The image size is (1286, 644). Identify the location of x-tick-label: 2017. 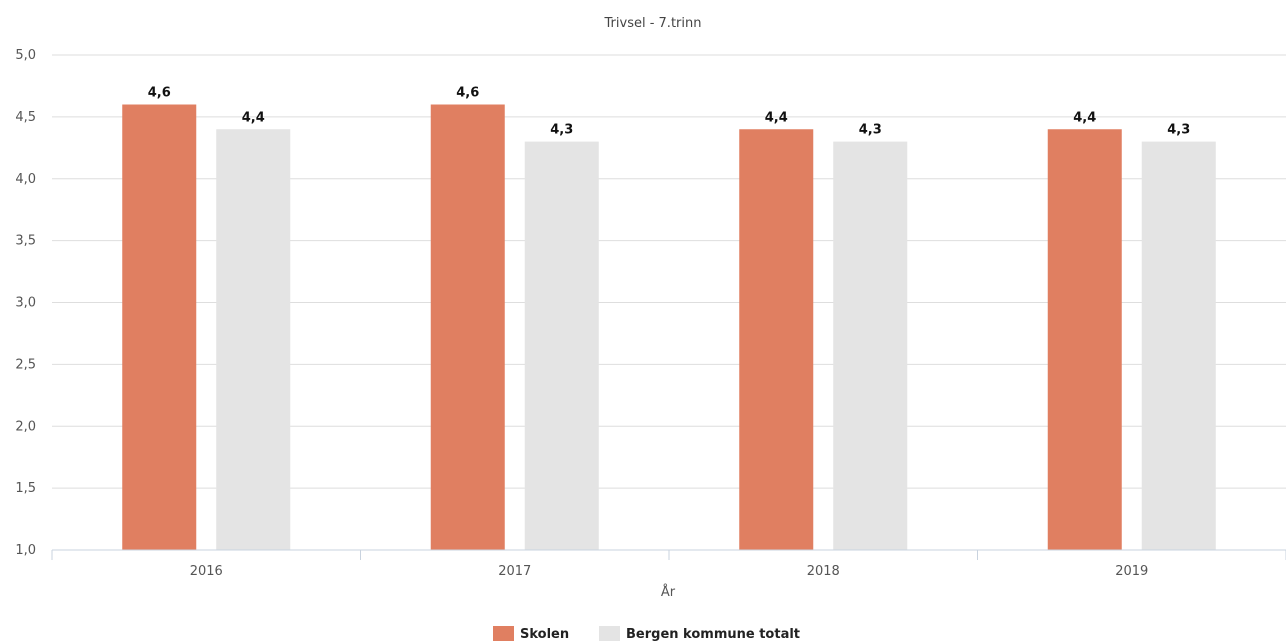
(514, 571).